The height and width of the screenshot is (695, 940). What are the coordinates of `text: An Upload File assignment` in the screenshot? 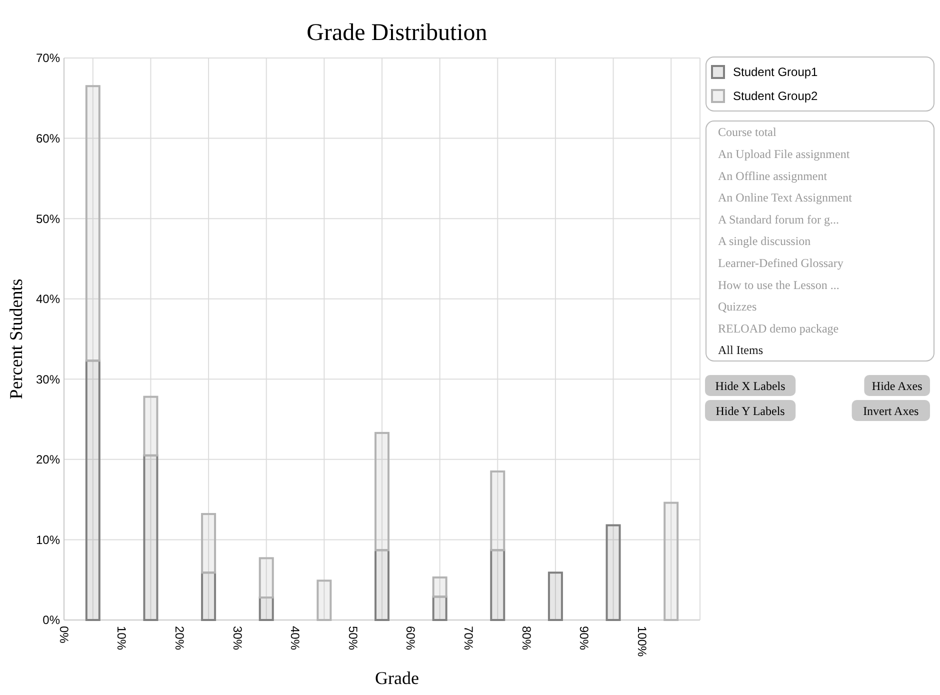 It's located at (784, 154).